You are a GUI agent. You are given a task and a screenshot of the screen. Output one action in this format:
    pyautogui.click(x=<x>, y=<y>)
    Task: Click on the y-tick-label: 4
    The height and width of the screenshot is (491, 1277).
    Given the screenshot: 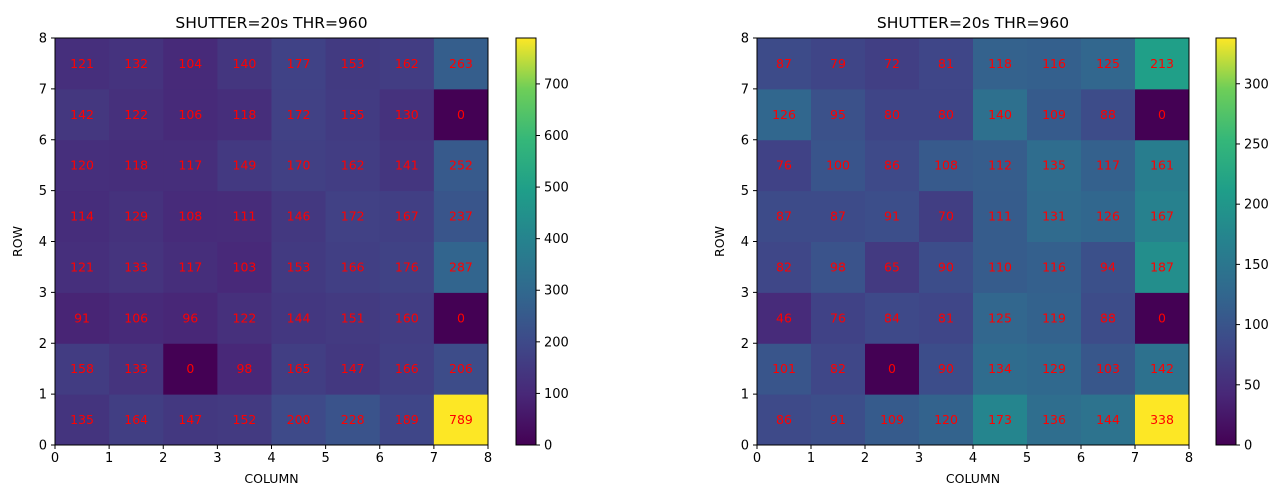 What is the action you would take?
    pyautogui.click(x=43, y=242)
    